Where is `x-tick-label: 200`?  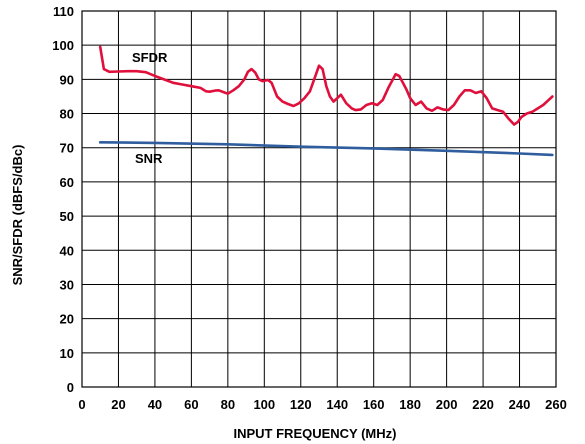
x-tick-label: 200 is located at coordinates (447, 404).